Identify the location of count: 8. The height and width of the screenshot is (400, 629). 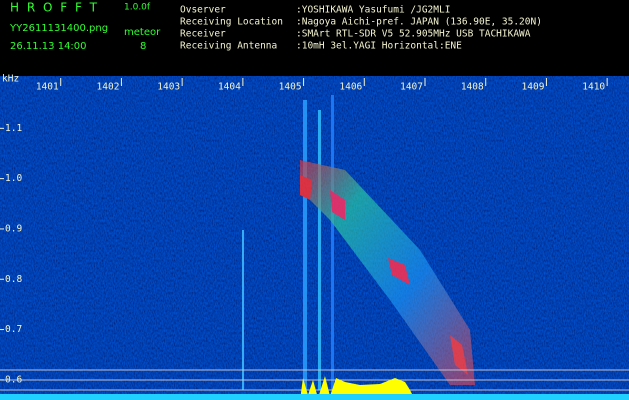
(143, 46).